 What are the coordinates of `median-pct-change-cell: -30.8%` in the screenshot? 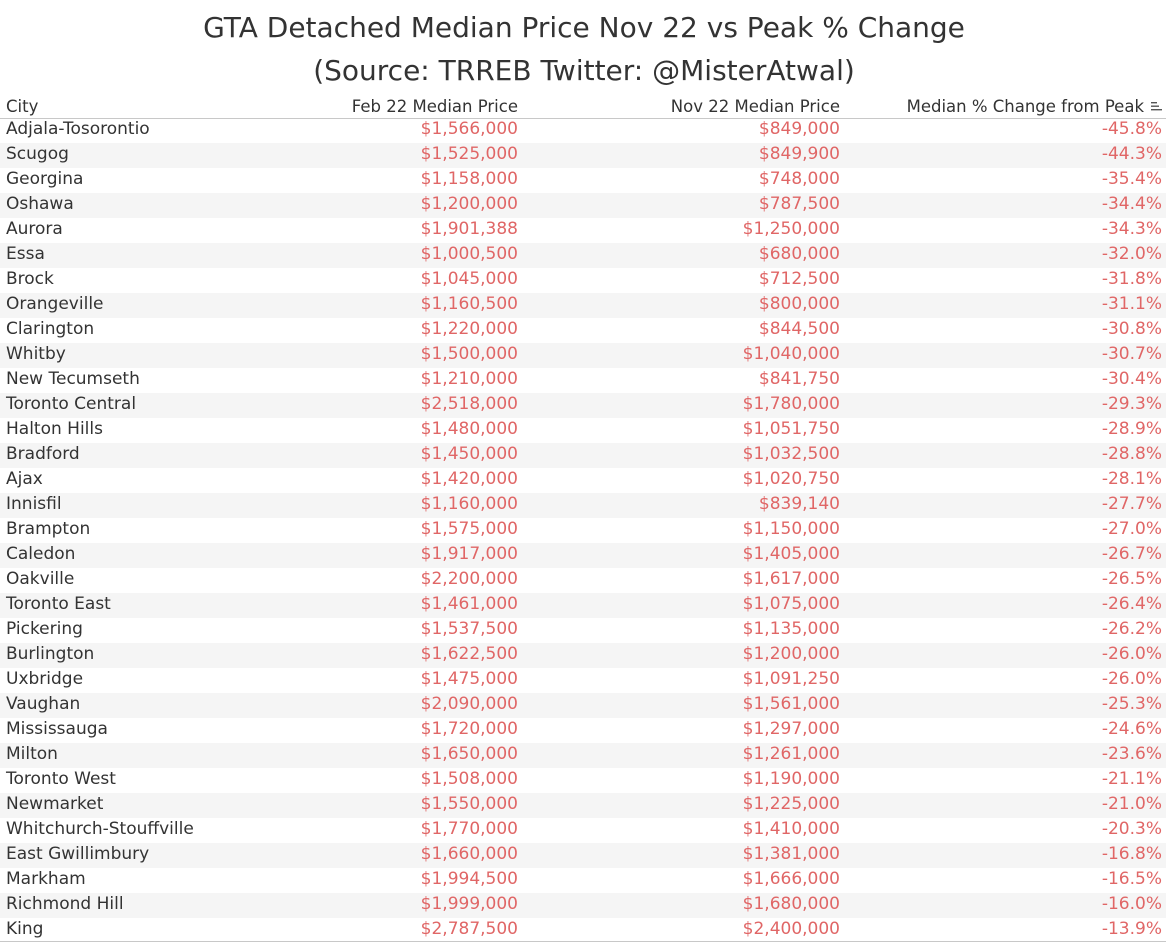 It's located at (1131, 329).